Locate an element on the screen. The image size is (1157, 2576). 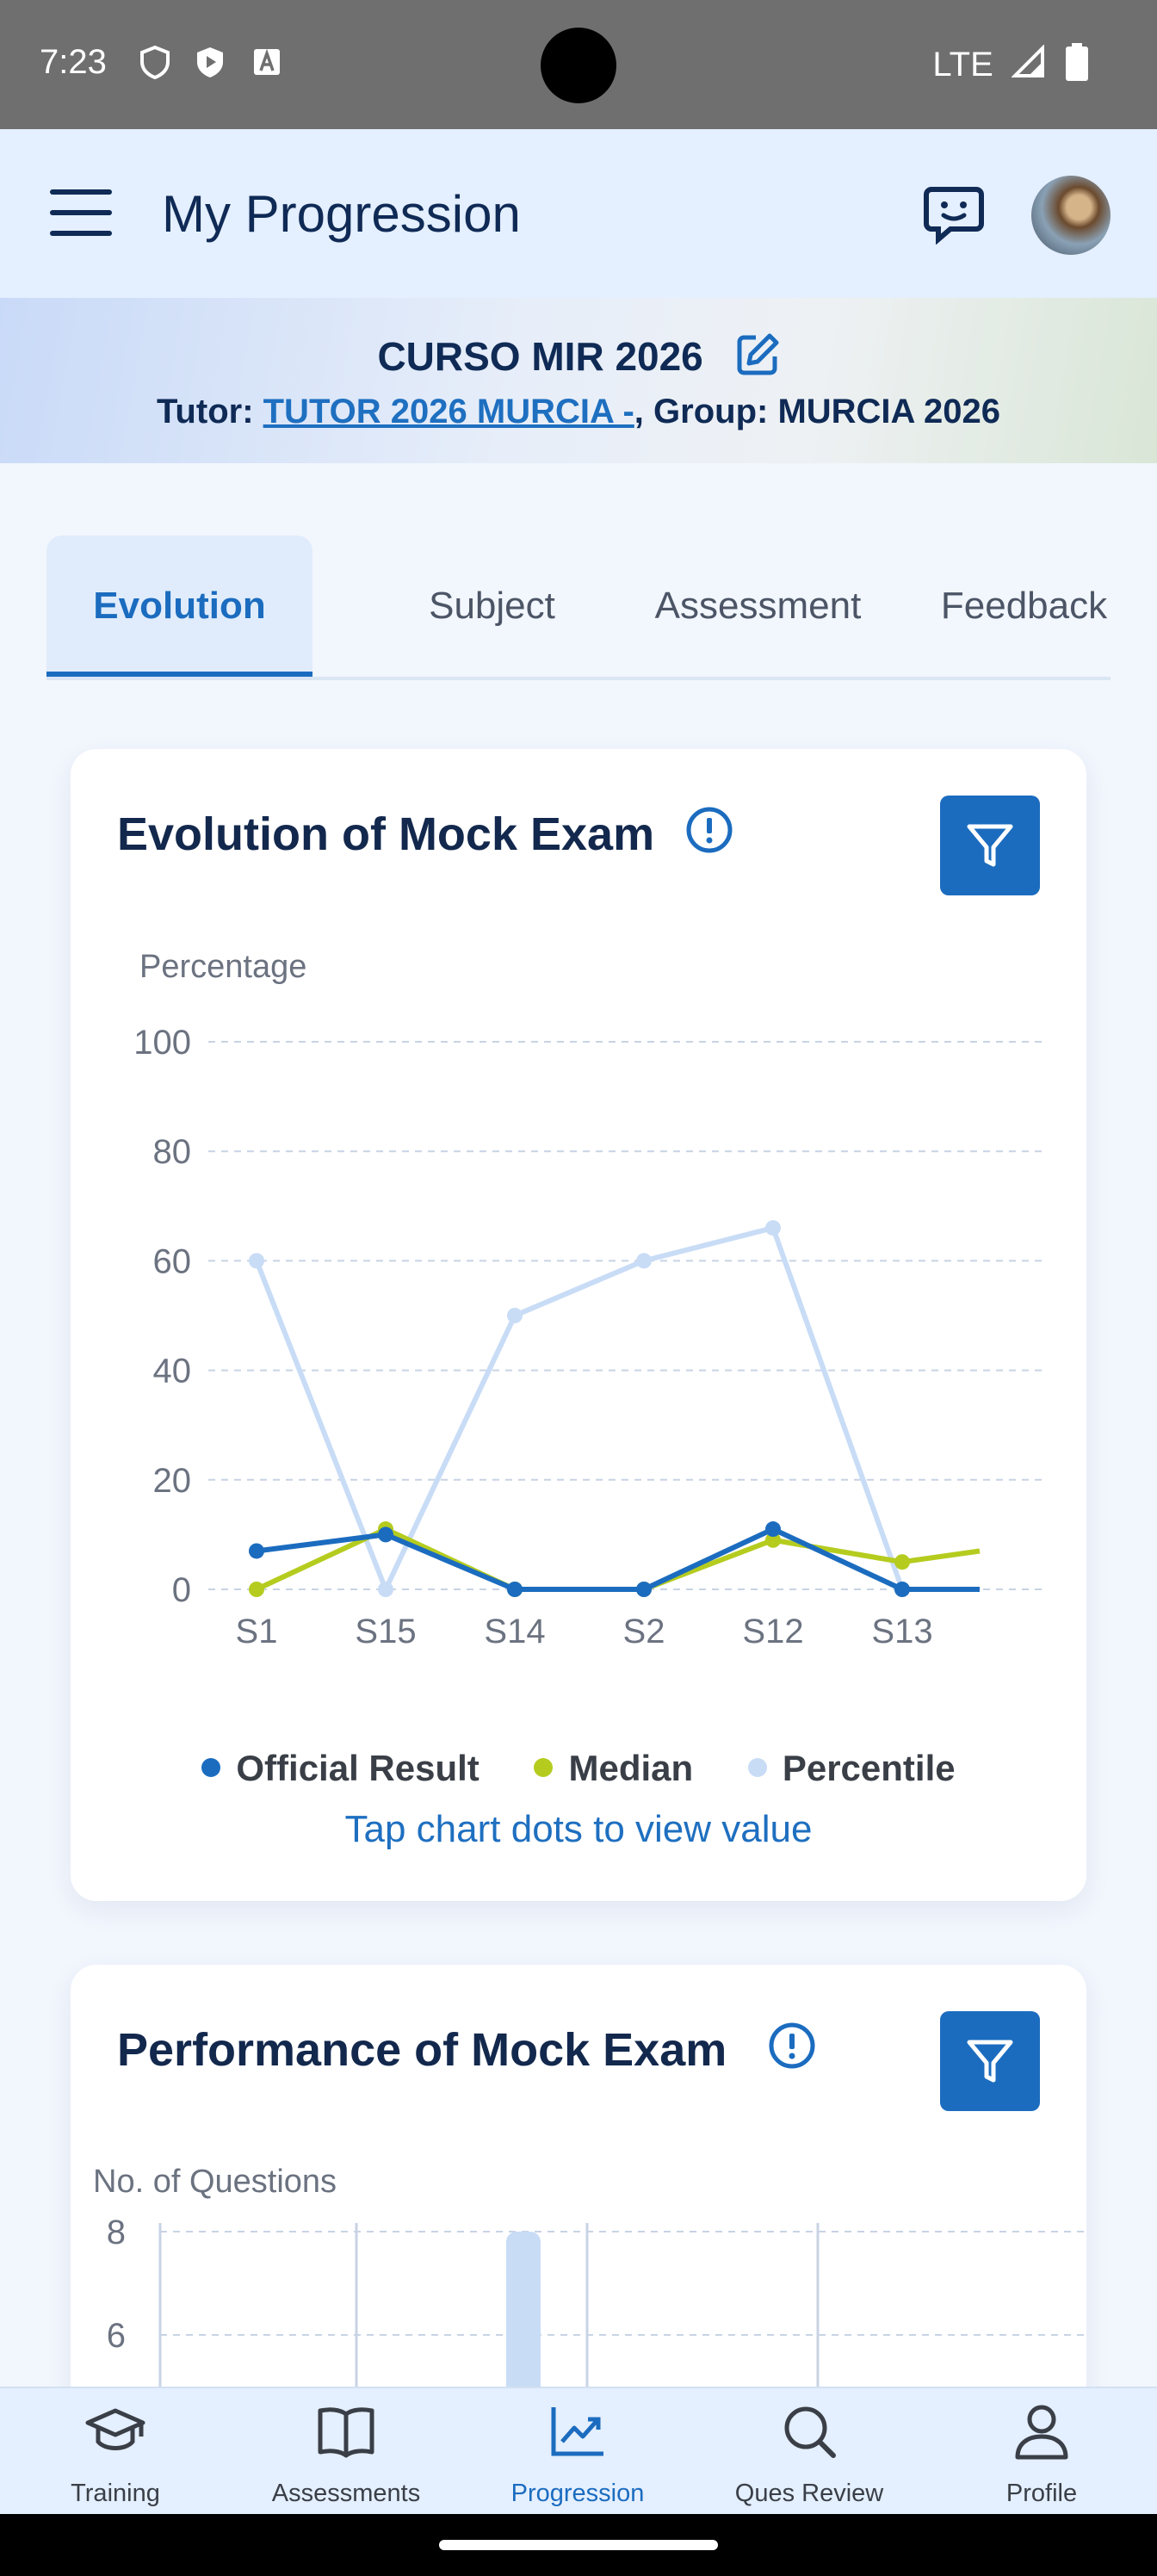
y-tick-label: 100 is located at coordinates (162, 1043).